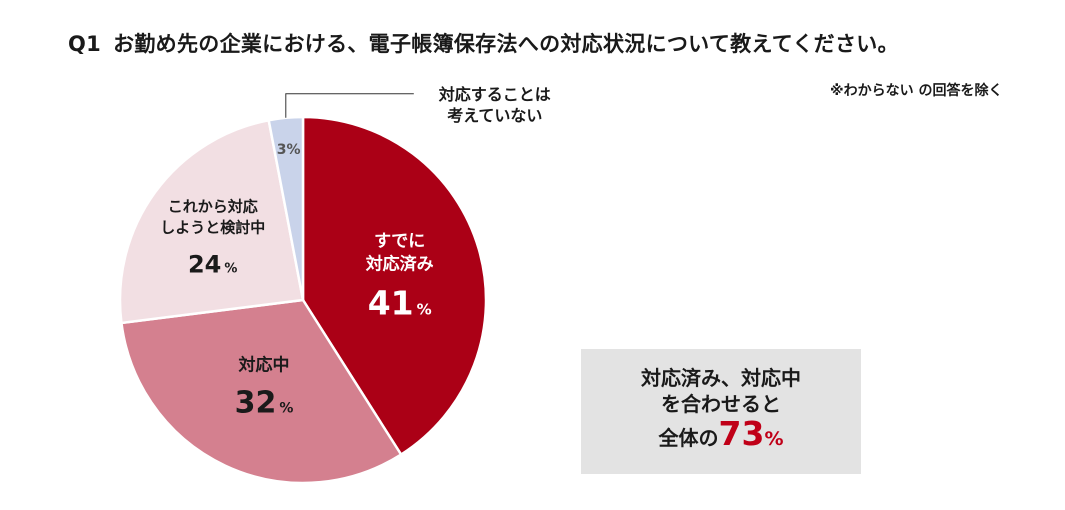 The width and height of the screenshot is (1065, 510). What do you see at coordinates (213, 206) in the screenshot?
I see `slice-name-label-3-line-1: これから対応` at bounding box center [213, 206].